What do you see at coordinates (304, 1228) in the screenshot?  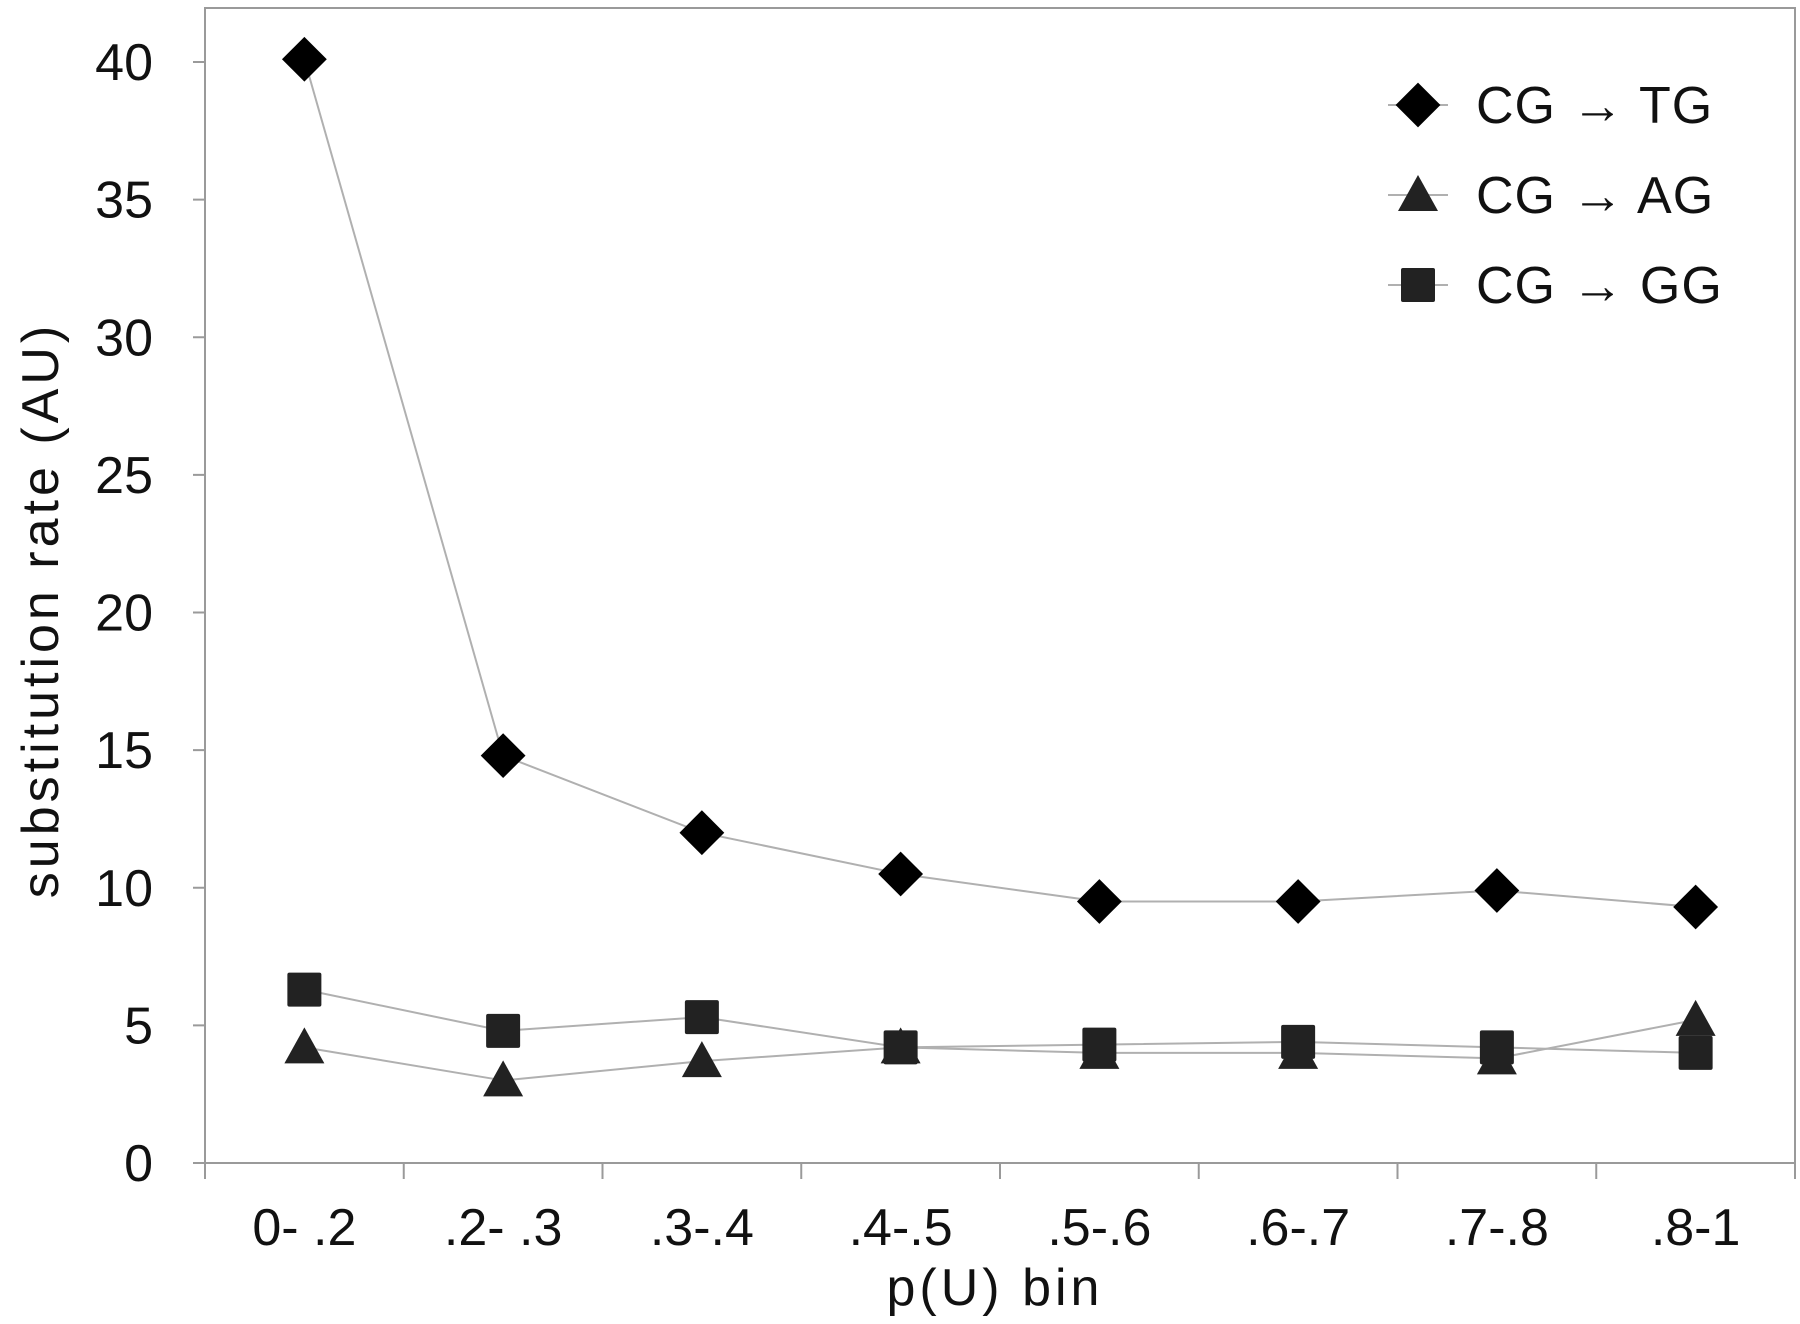 I see `x-tick-label: 0- .2` at bounding box center [304, 1228].